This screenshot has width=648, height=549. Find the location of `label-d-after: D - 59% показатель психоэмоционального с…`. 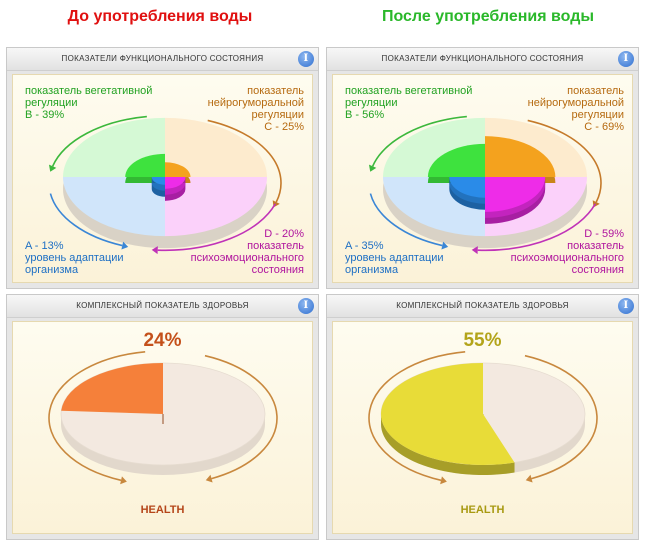

label-d-after: D - 59% показатель психоэмоционального с… is located at coordinates (559, 252).